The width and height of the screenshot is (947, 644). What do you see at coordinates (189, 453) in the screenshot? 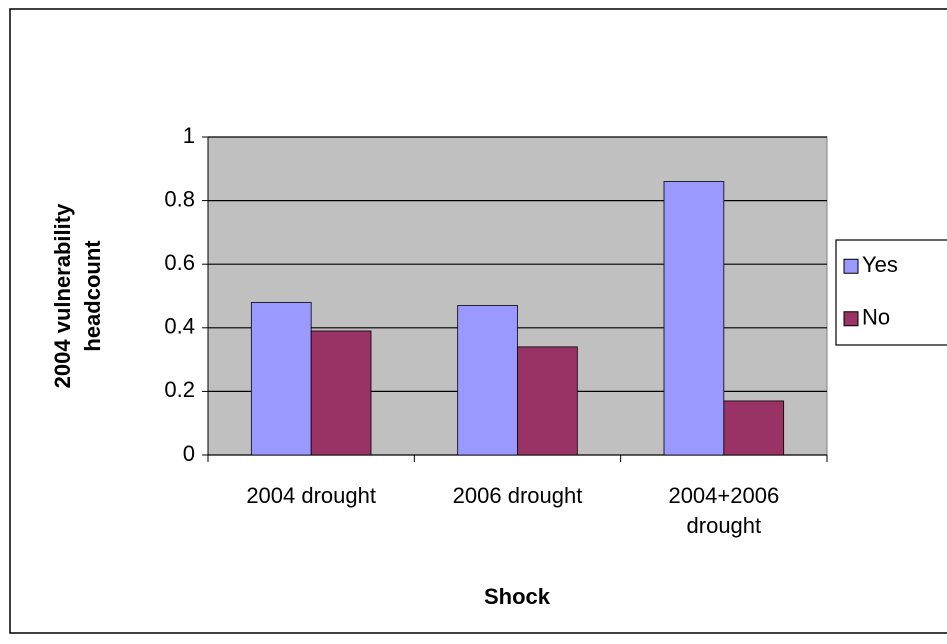
I see `y-tick-label: 0` at bounding box center [189, 453].